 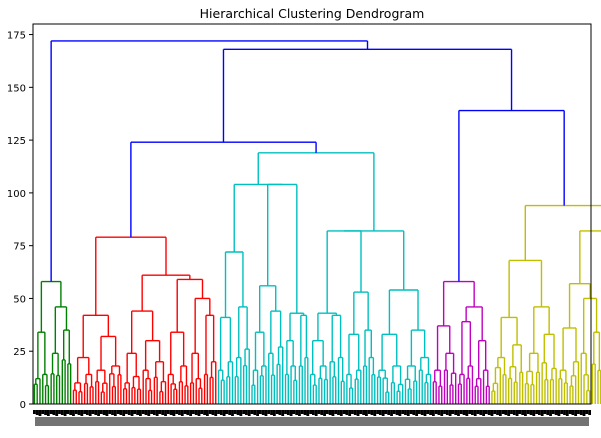 I want to click on y-tick-label: 75, so click(x=19, y=247).